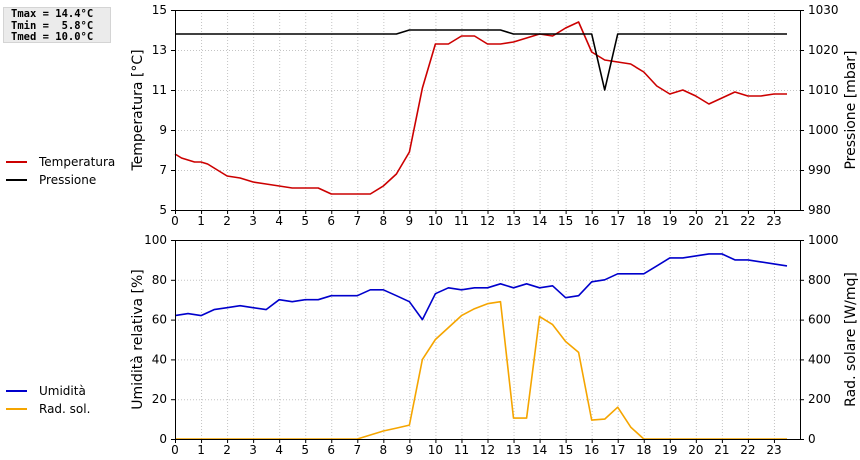  What do you see at coordinates (163, 210) in the screenshot?
I see `y-tick-label: 5` at bounding box center [163, 210].